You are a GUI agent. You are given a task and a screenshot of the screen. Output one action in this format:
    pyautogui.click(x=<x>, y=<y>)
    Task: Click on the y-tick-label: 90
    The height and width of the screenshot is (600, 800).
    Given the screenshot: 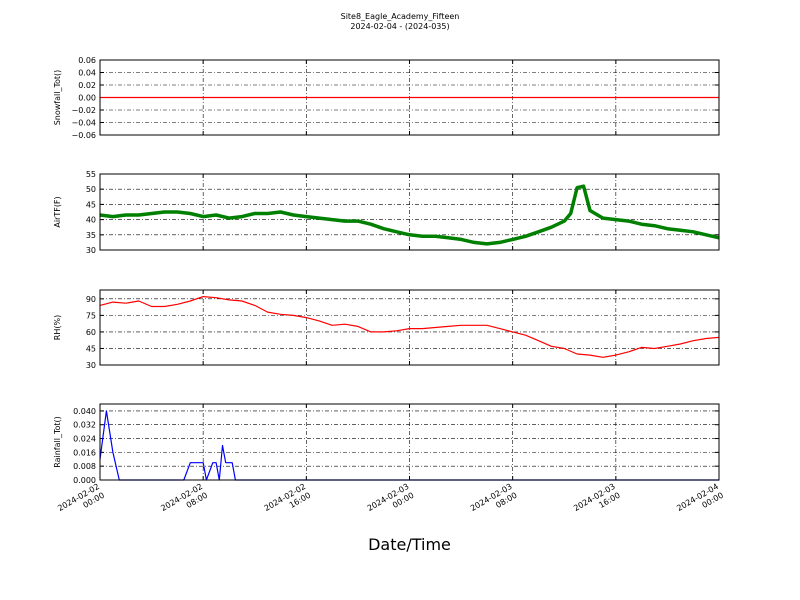 What is the action you would take?
    pyautogui.click(x=91, y=299)
    